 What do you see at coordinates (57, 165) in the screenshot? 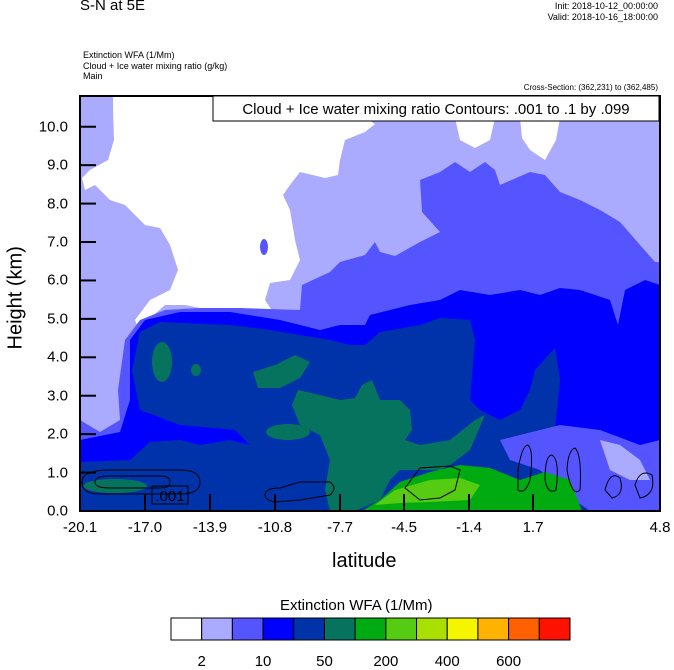
I see `y-tick-label: 9.0` at bounding box center [57, 165].